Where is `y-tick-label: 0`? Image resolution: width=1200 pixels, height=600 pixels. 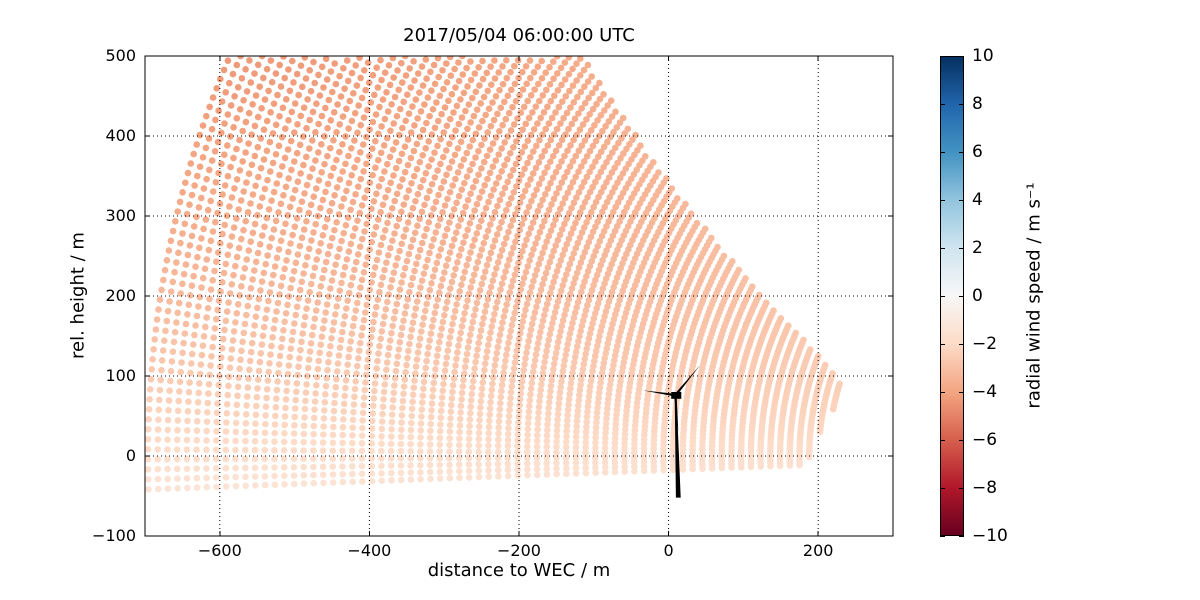 y-tick-label: 0 is located at coordinates (130, 455).